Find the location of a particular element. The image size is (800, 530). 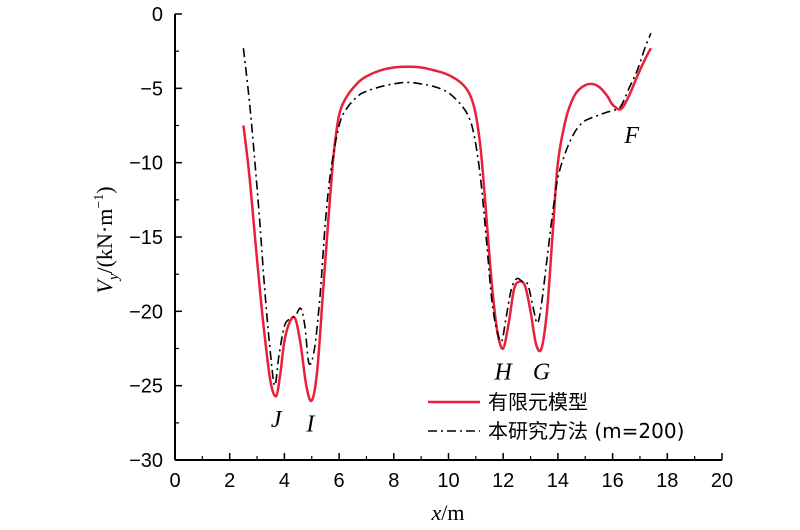

x-tick-label: 18 is located at coordinates (667, 481).